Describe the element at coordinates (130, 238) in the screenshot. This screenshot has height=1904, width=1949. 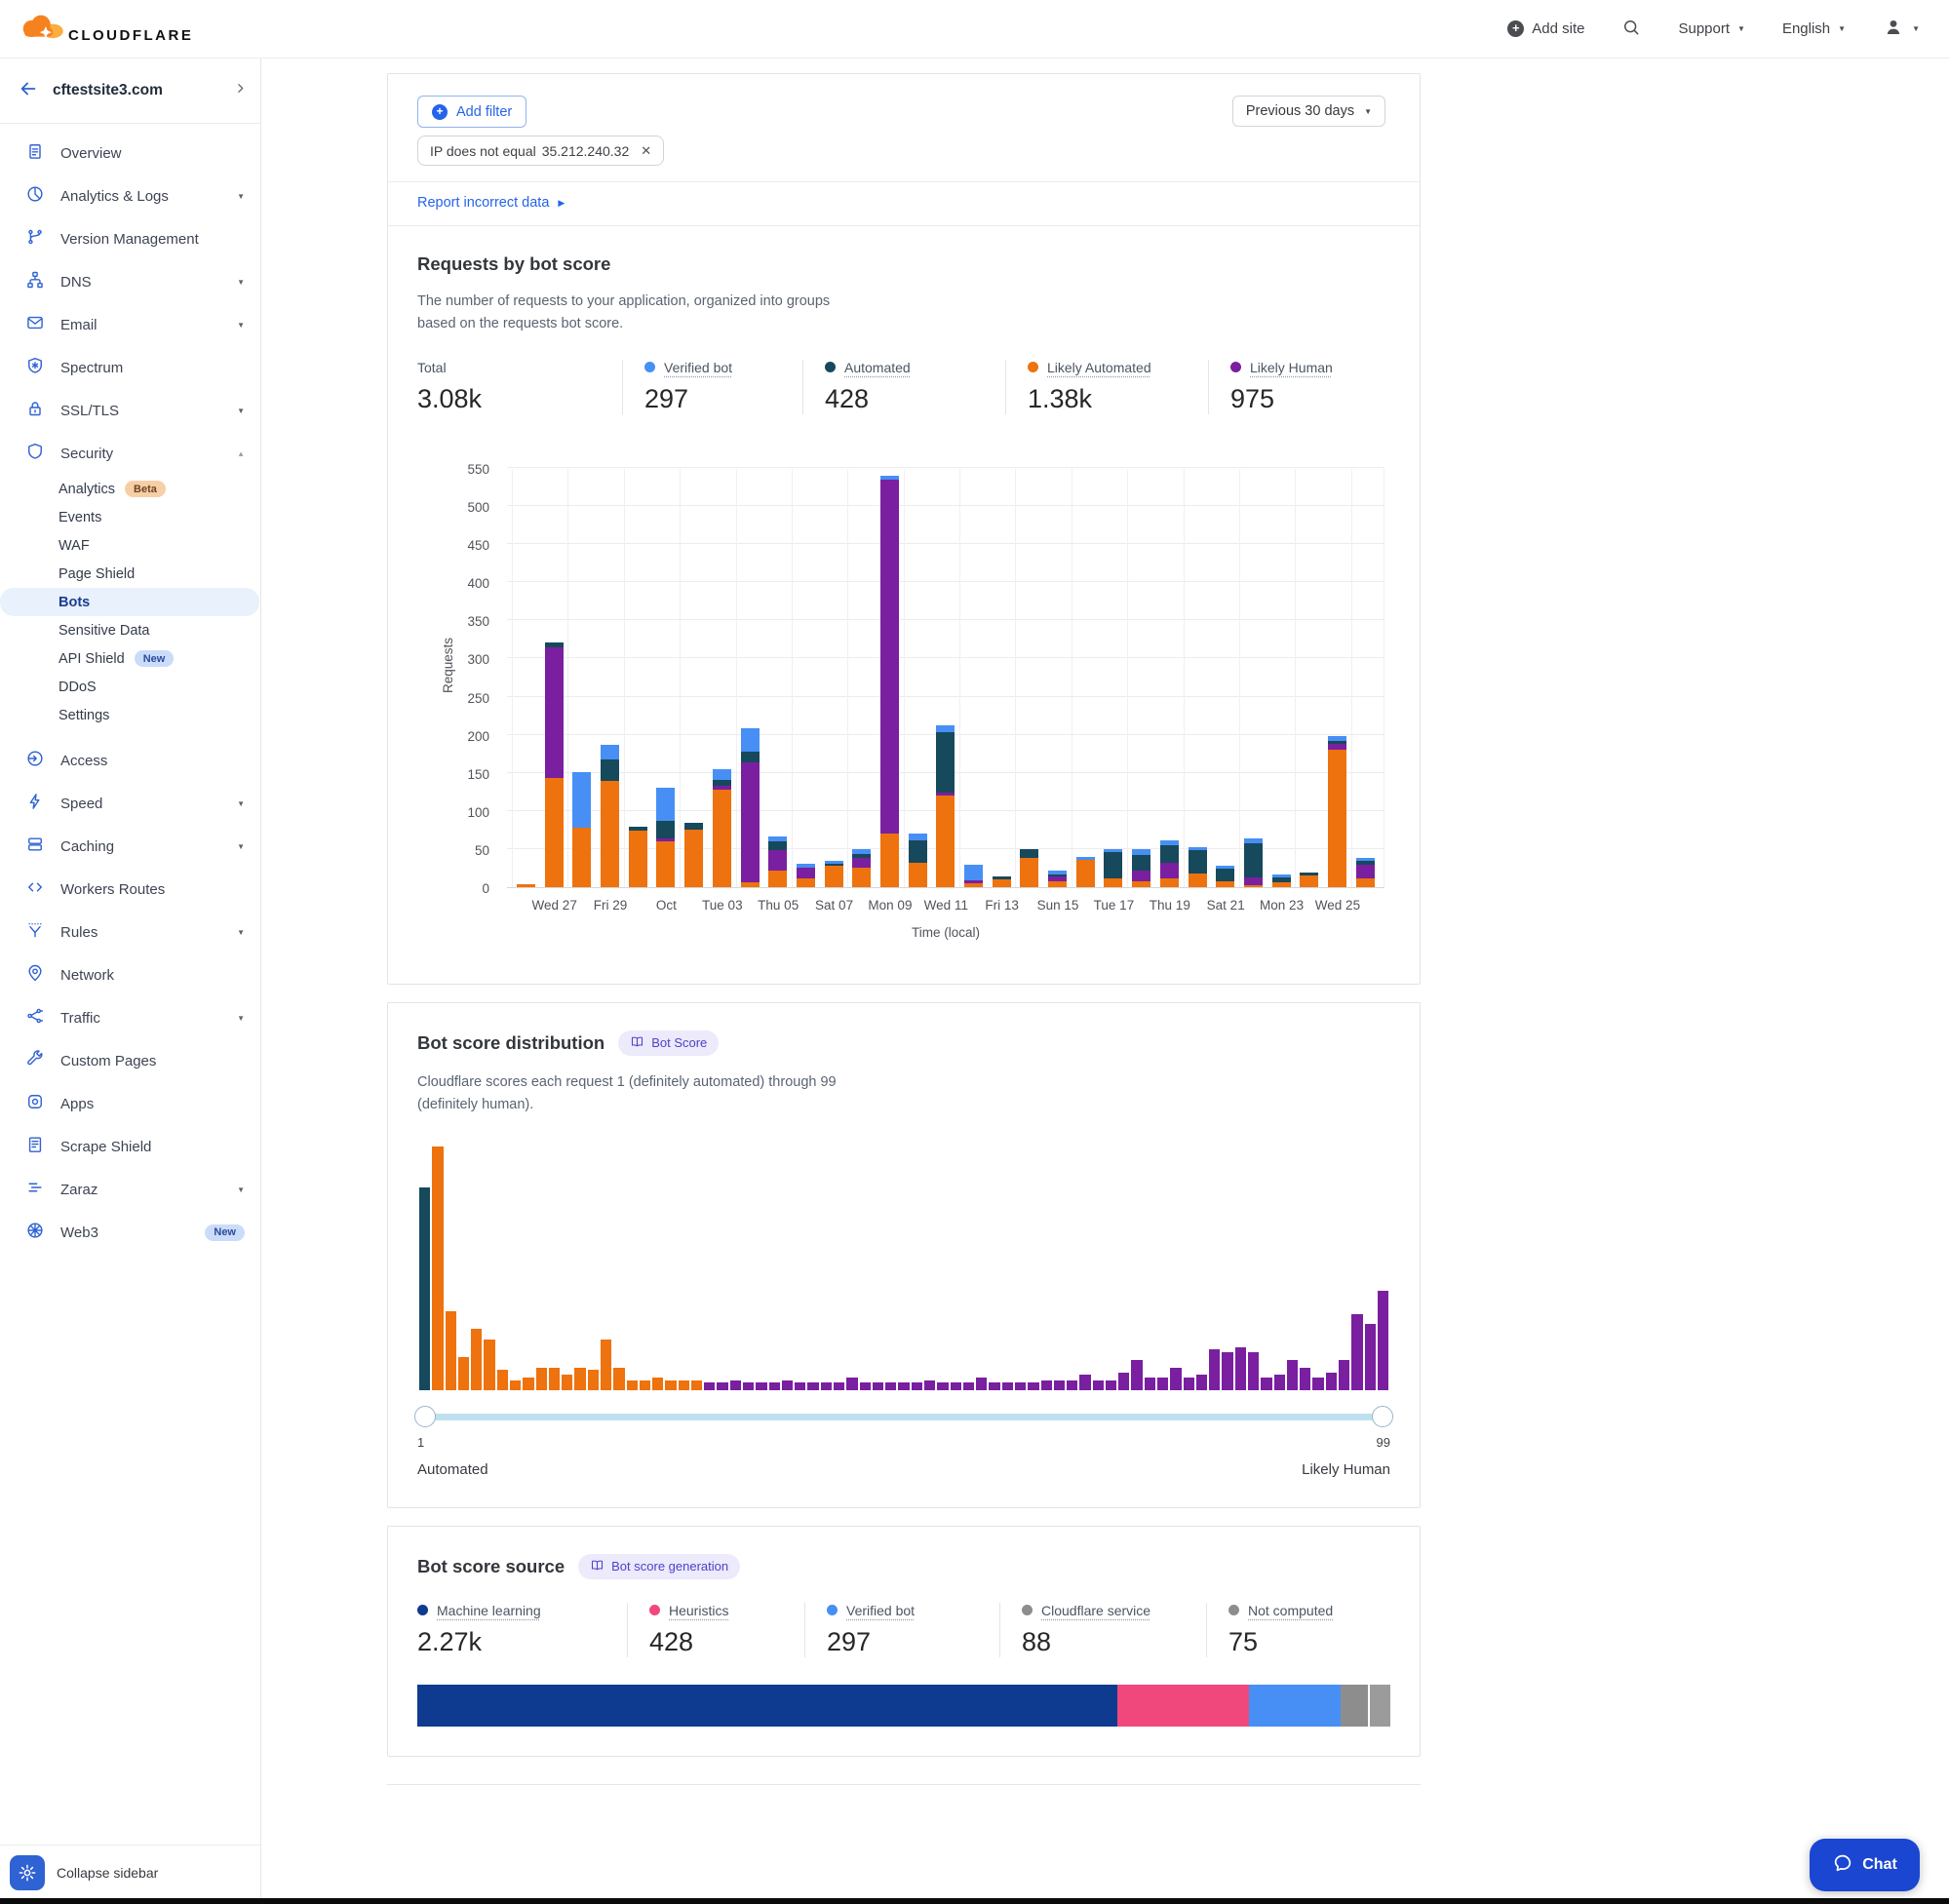
I see `sidebar-item-version-management: Version Management` at that location.